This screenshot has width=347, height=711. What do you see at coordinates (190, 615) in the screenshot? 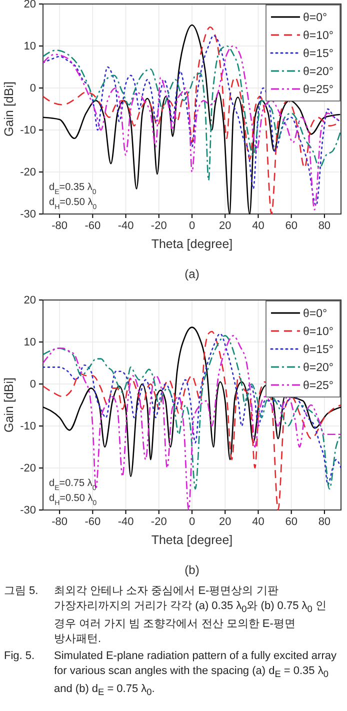
I see `text: 최외각 안테나 소자 중심에서 E-평면상의 기판 가장자리까지의 거리가 각각 (a) 0.35 λ$_{0}$와 (b) 0.75 λ$_{0}$ 인 경우 여러 가지 빔 조향각에서 전산 모의한 E-평면 방사패턴.` at bounding box center [190, 615].